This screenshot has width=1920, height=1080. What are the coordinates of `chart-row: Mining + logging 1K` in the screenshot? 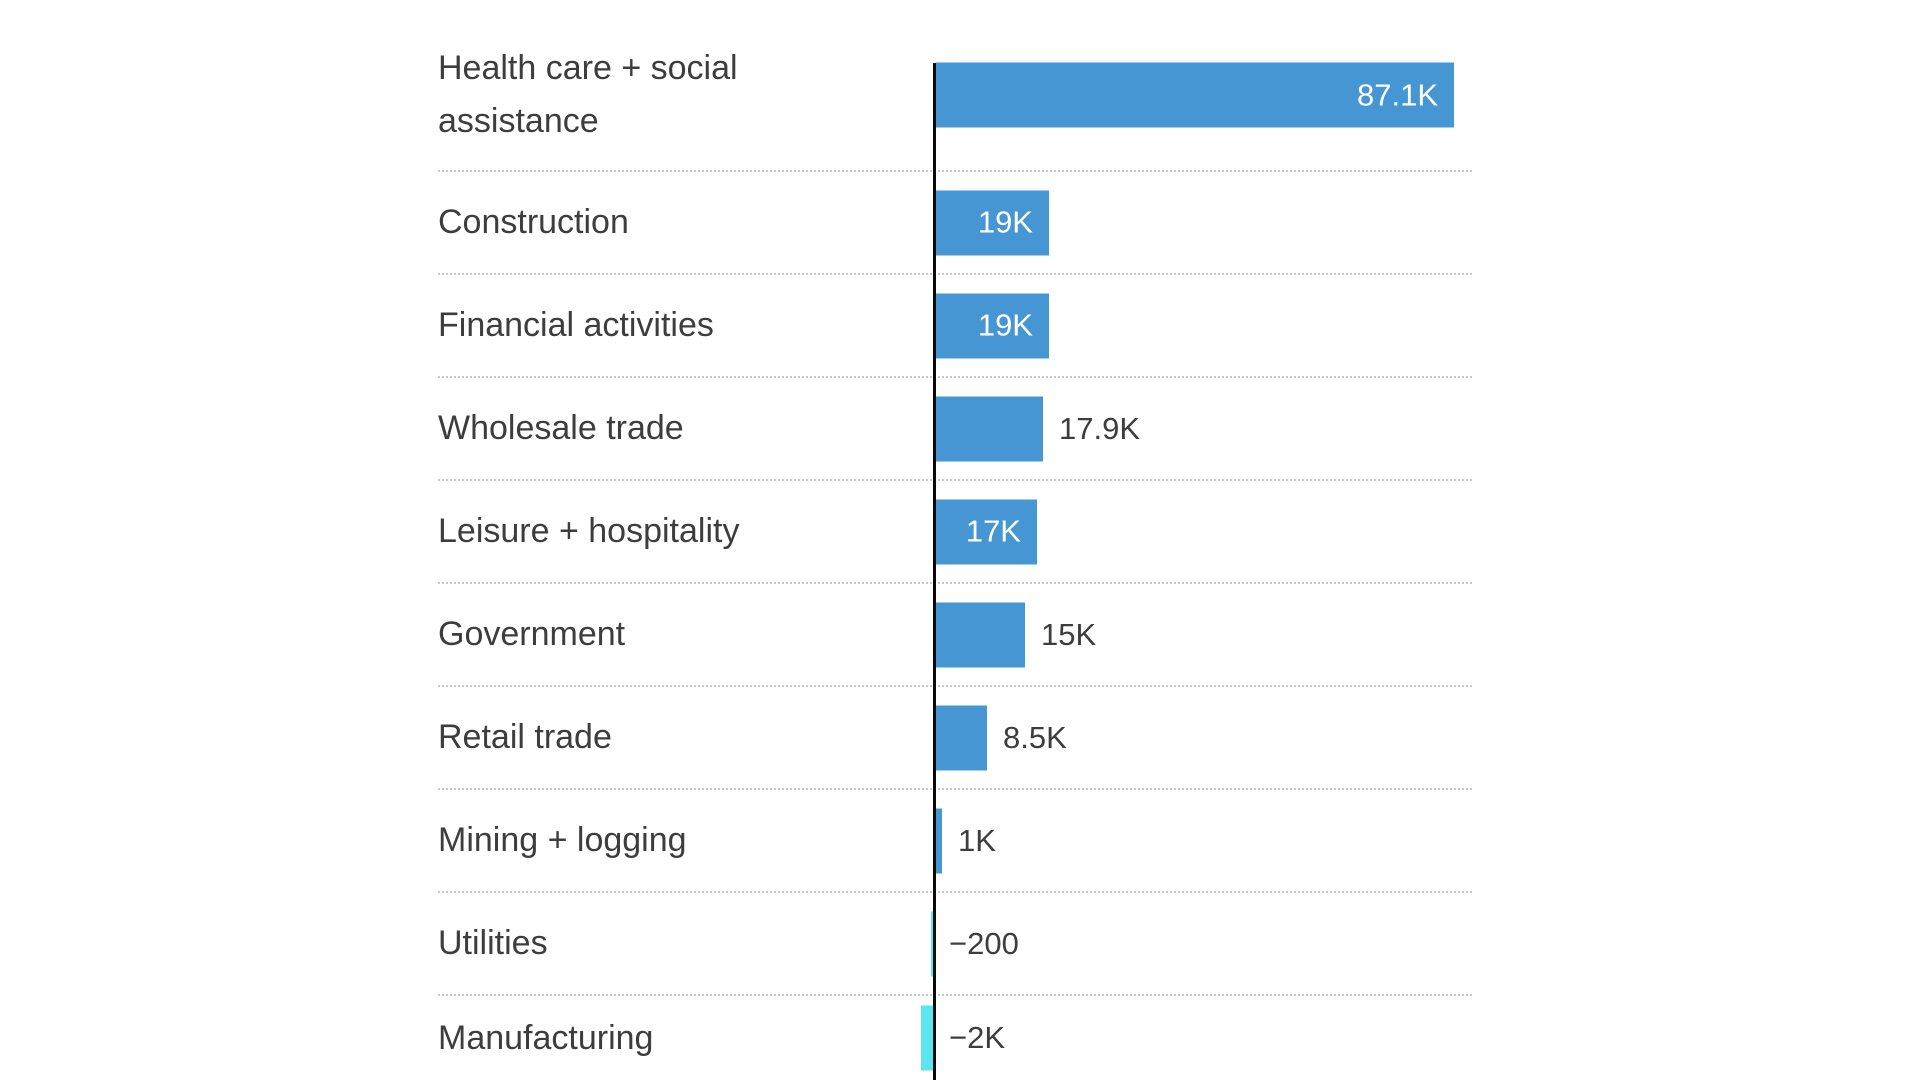 It's located at (955, 841).